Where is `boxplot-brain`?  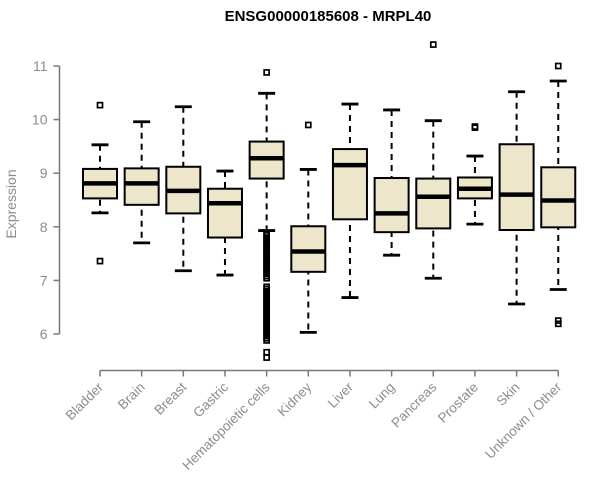
boxplot-brain is located at coordinates (141, 182).